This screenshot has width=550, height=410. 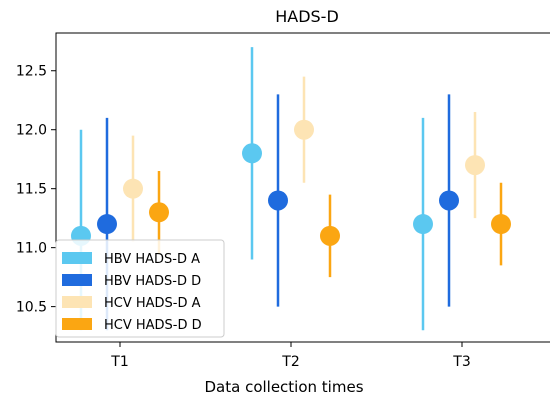 I want to click on legend-label: HCV HADS-D A, so click(x=152, y=303).